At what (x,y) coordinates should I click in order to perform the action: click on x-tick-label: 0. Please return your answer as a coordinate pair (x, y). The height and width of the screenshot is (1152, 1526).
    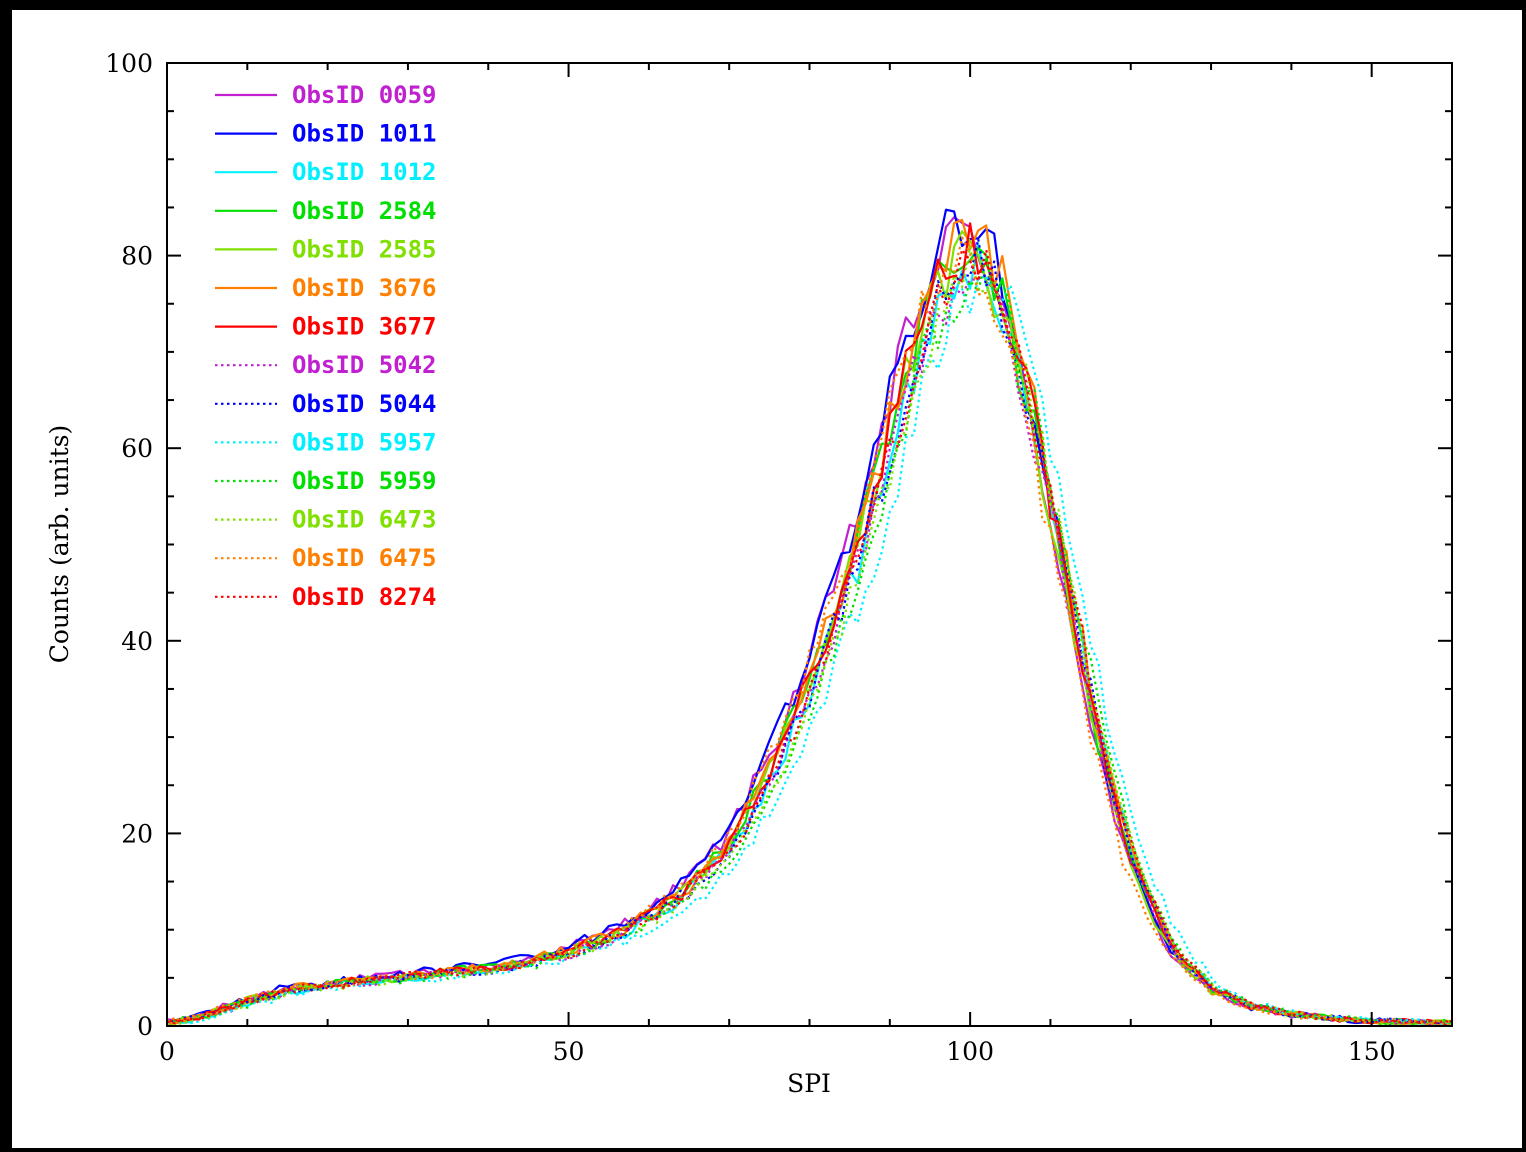
    Looking at the image, I should click on (167, 1051).